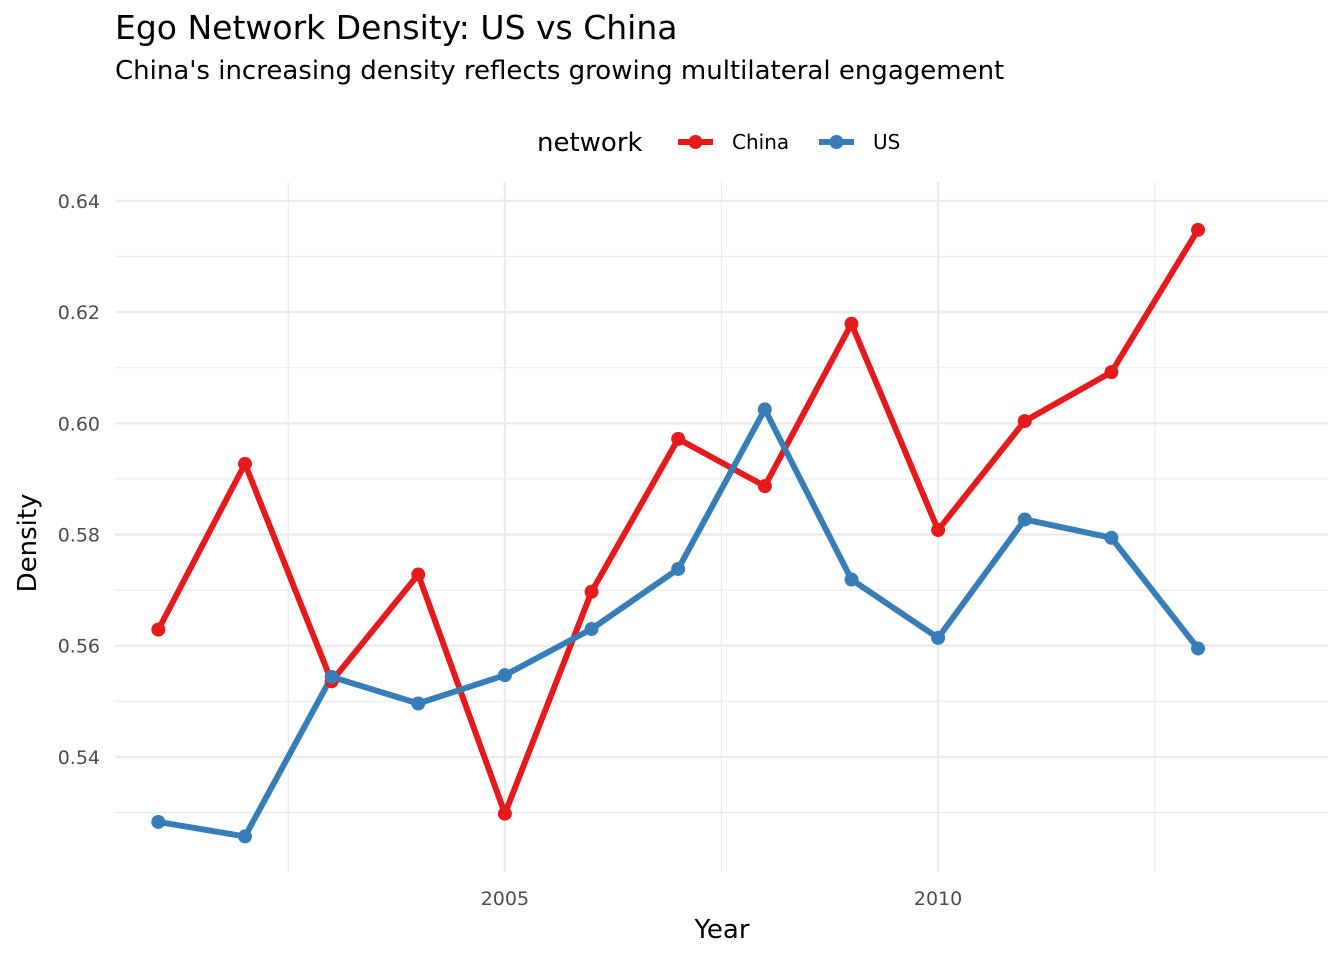 This screenshot has width=1344, height=960. What do you see at coordinates (760, 142) in the screenshot?
I see `legend-label-china: China` at bounding box center [760, 142].